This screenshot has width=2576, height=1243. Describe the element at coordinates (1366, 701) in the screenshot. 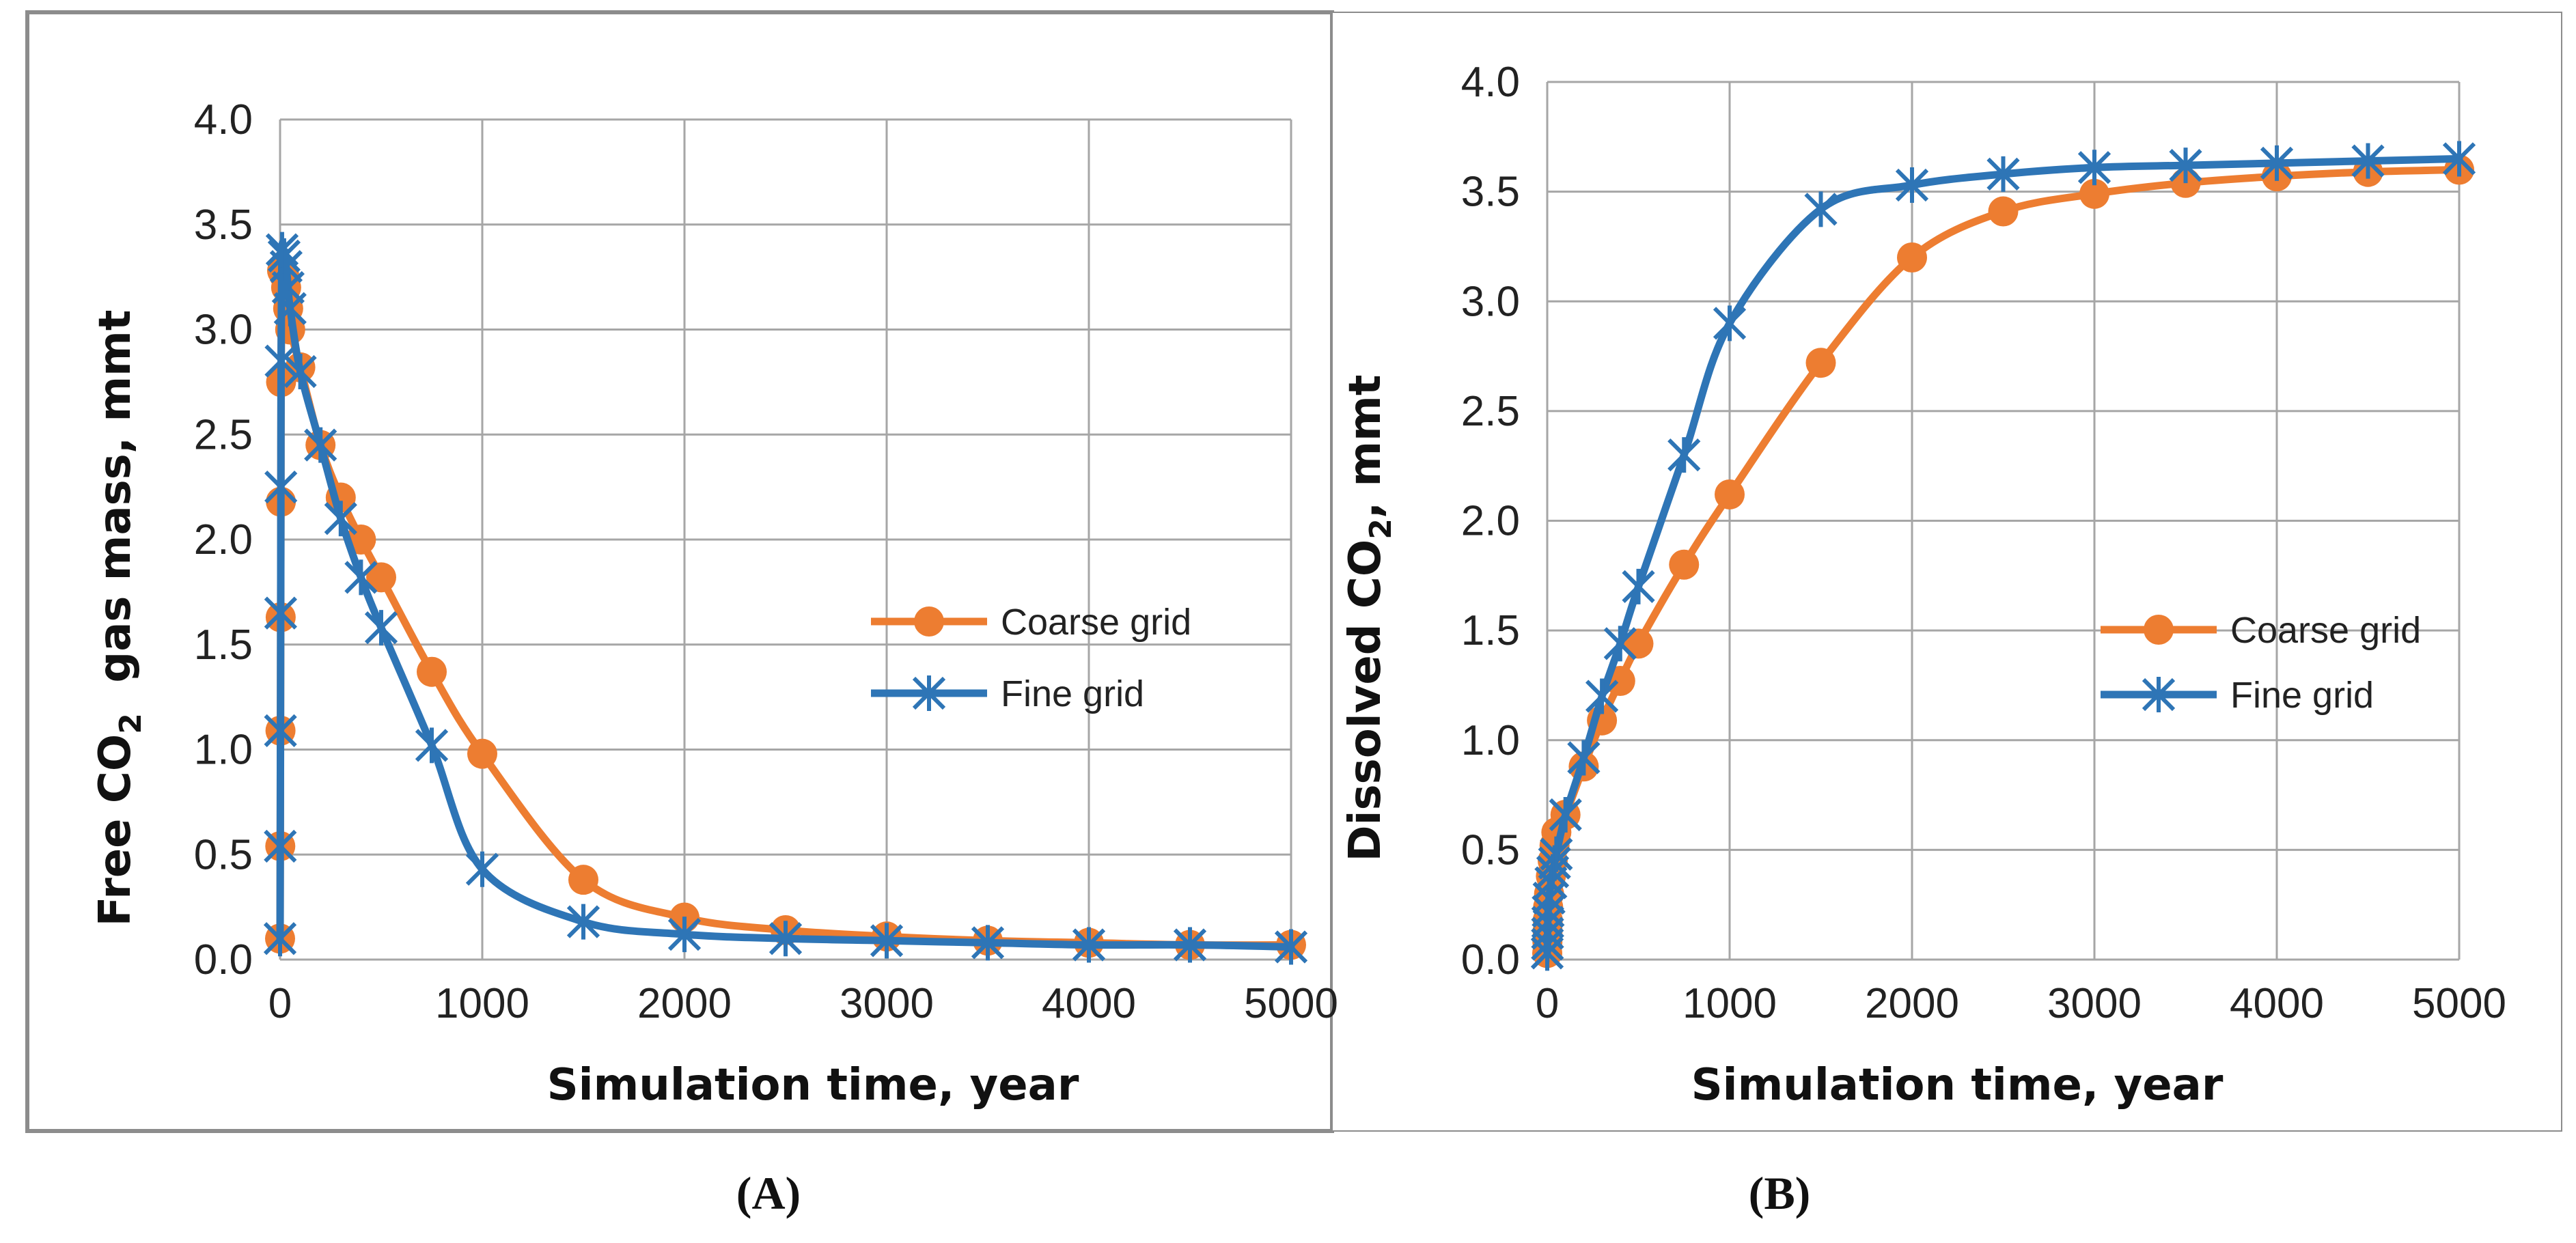

I see `chart-b-y-label-pre: Dissolved CO` at that location.